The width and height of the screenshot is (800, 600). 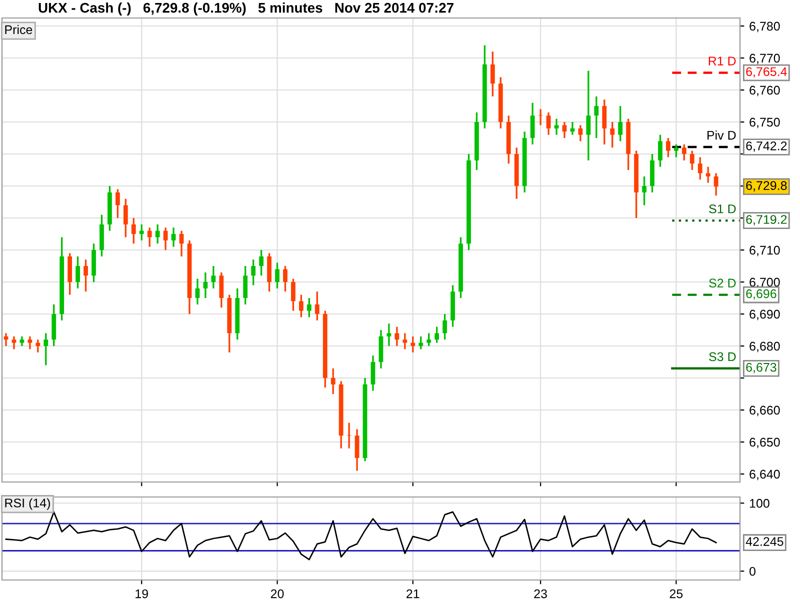 What do you see at coordinates (540, 593) in the screenshot?
I see `x-tick-label: 23` at bounding box center [540, 593].